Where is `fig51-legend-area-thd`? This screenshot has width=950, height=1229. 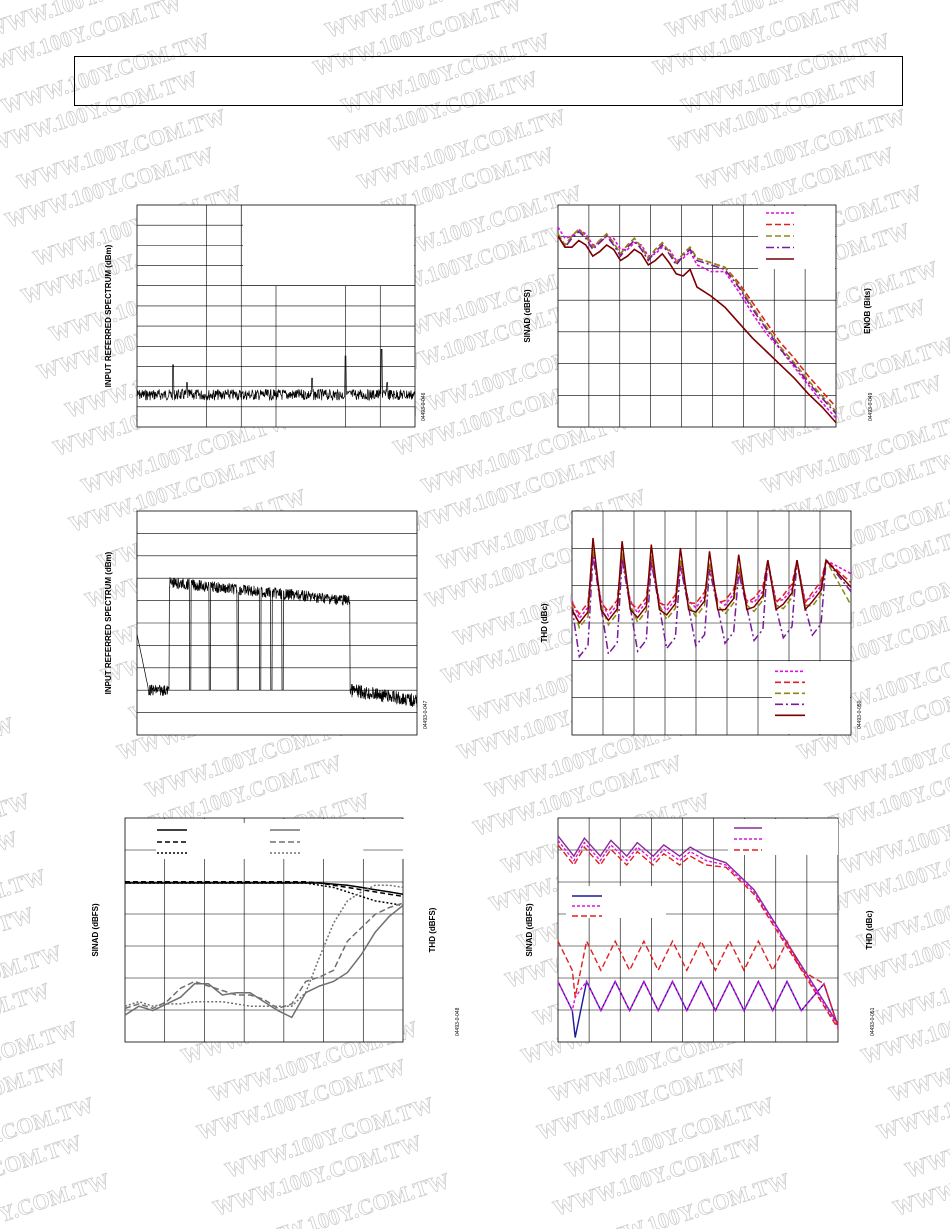 fig51-legend-area-thd is located at coordinates (616, 902).